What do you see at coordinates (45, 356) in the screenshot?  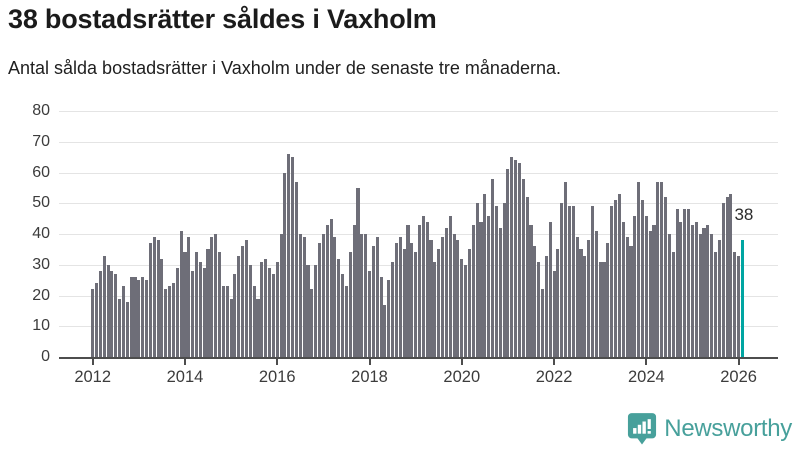 I see `y-tick-label: 0` at bounding box center [45, 356].